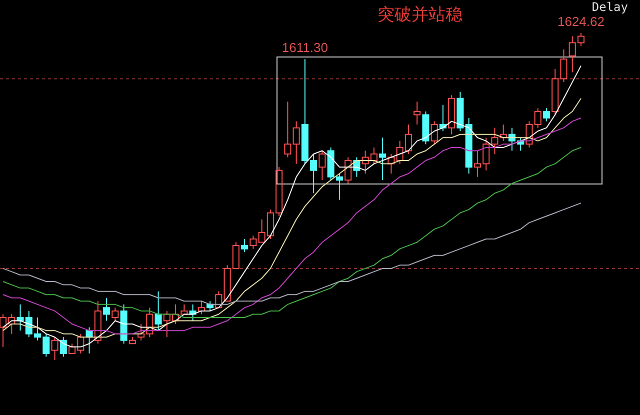  Describe the element at coordinates (420, 14) in the screenshot. I see `chart-title: 突破并站稳` at that location.